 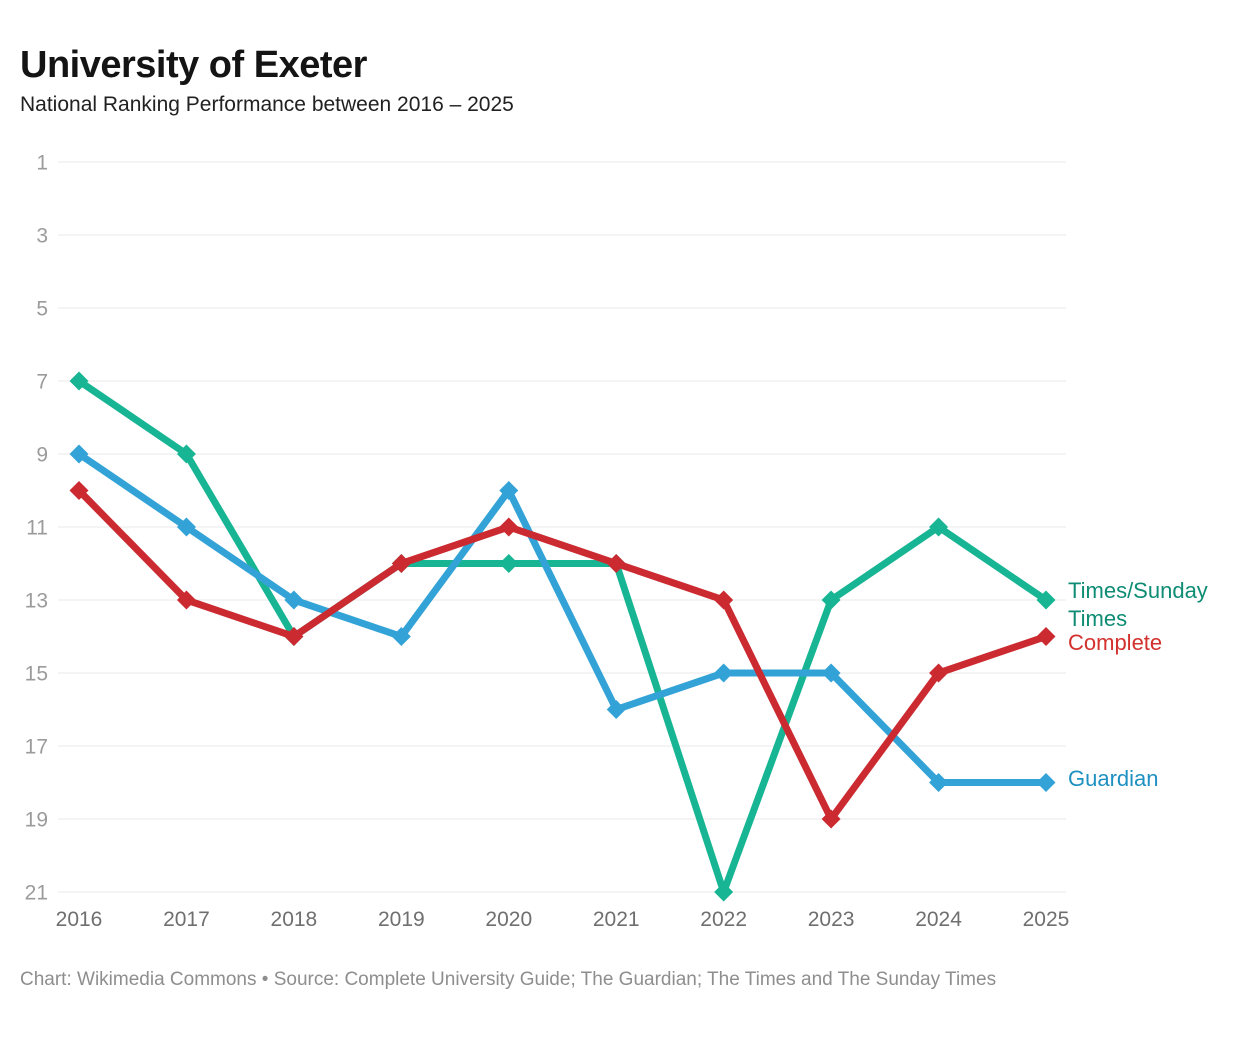 I want to click on page-title: University of Exeter, so click(x=193, y=65).